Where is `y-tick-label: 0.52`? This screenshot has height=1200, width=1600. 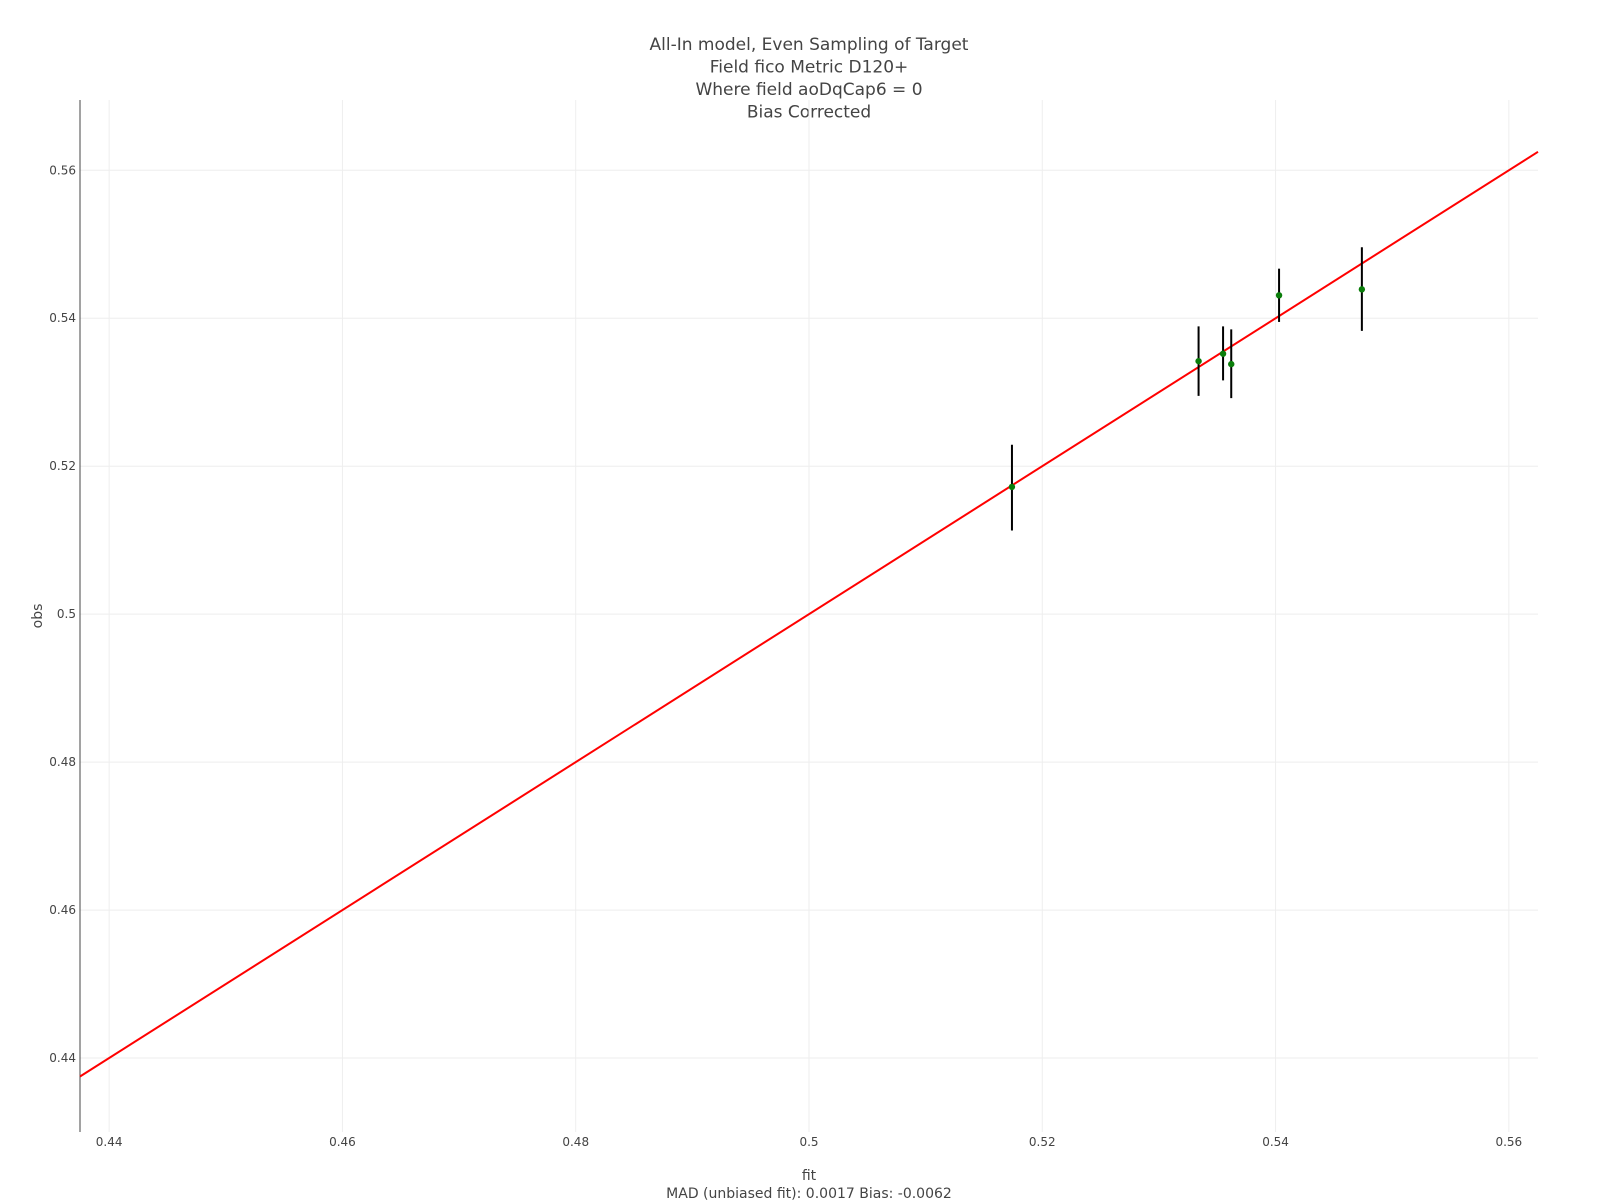 y-tick-label: 0.52 is located at coordinates (62, 466).